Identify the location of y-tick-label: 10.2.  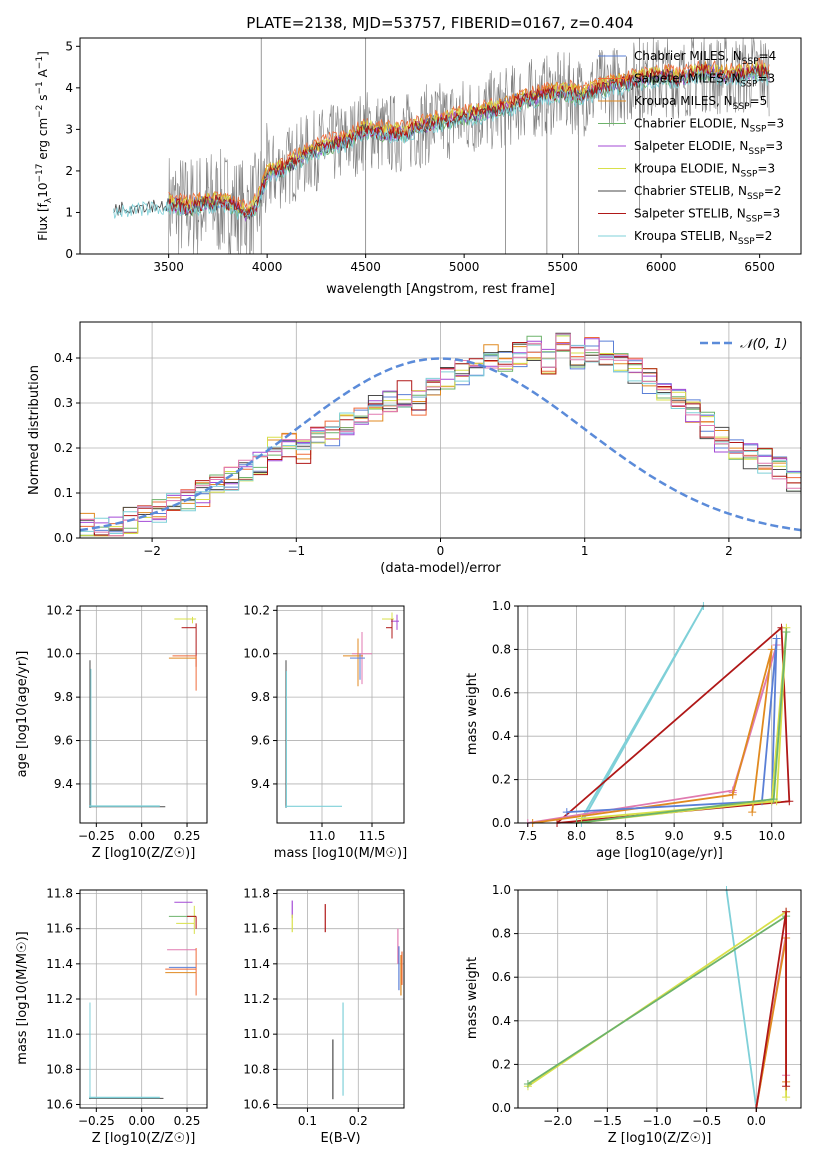
(256, 610).